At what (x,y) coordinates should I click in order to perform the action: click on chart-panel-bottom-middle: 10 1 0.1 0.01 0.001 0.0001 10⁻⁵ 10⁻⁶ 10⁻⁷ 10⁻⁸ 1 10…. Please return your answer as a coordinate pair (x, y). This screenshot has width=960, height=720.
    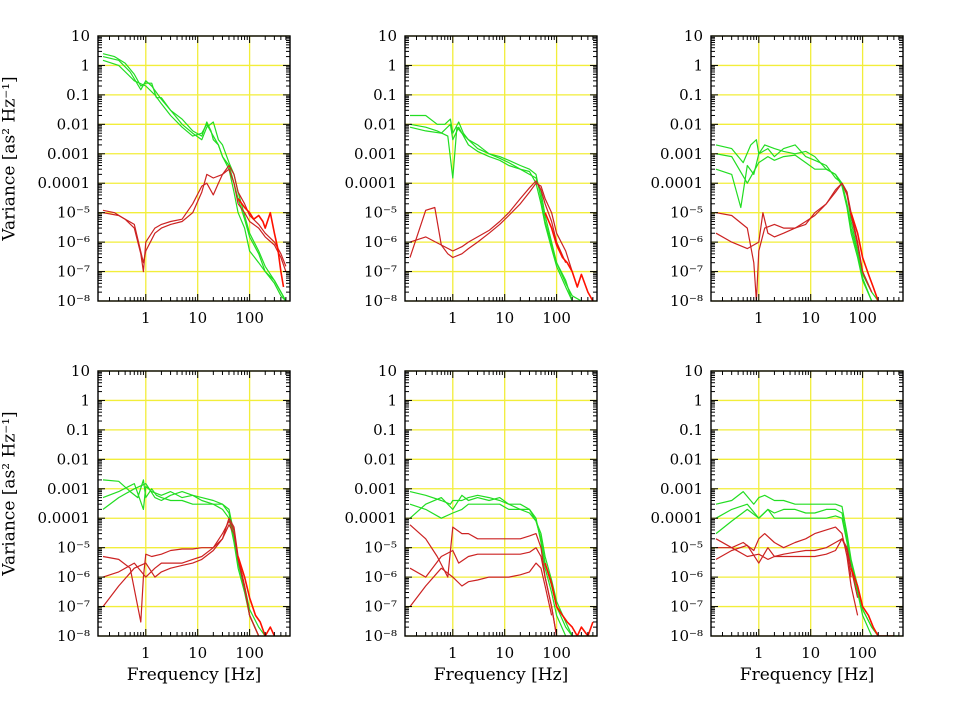
    Looking at the image, I should click on (471, 523).